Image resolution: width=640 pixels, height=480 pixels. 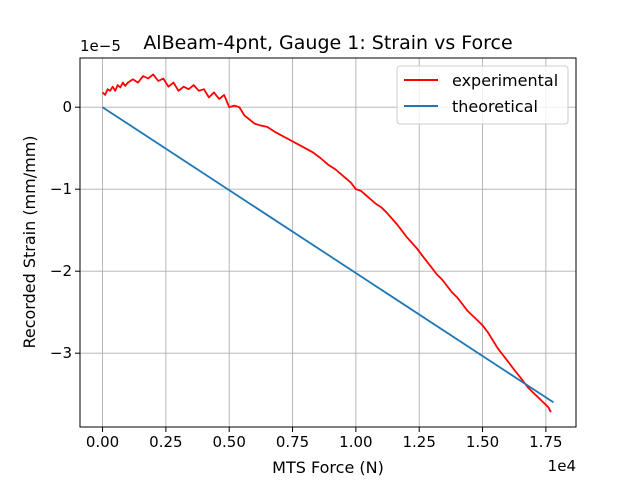 What do you see at coordinates (545, 442) in the screenshot?
I see `x-tick-label: 1.75` at bounding box center [545, 442].